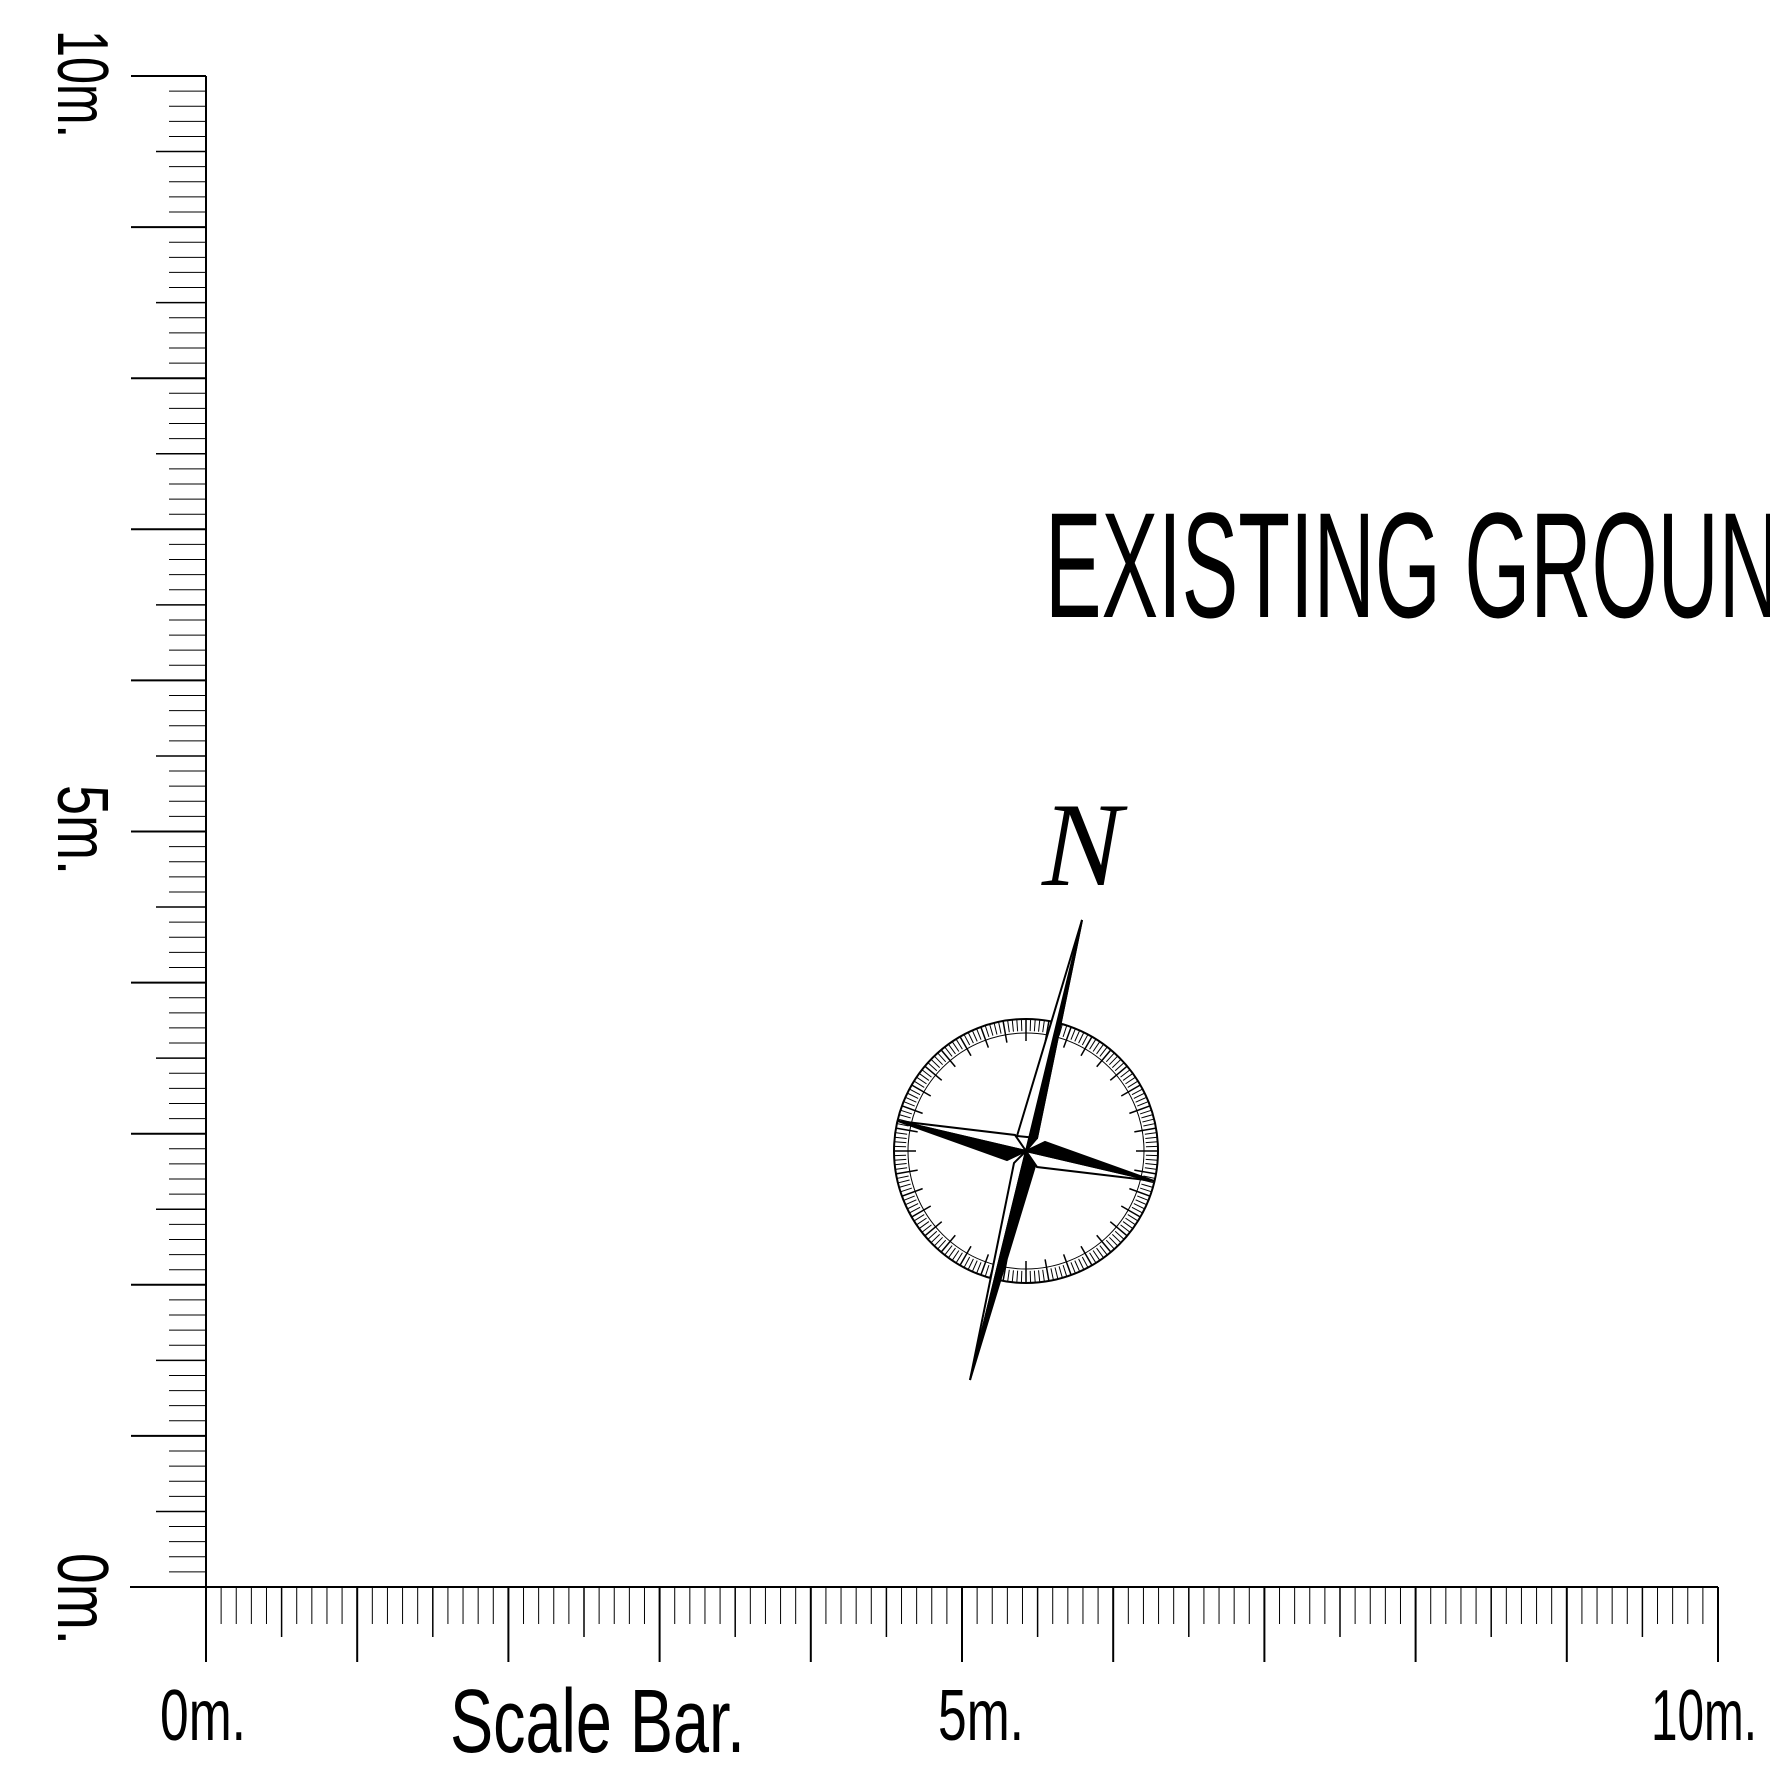 Image resolution: width=1770 pixels, height=1768 pixels. What do you see at coordinates (1704, 1716) in the screenshot?
I see `horizontal-scale-label-end: 10m.` at bounding box center [1704, 1716].